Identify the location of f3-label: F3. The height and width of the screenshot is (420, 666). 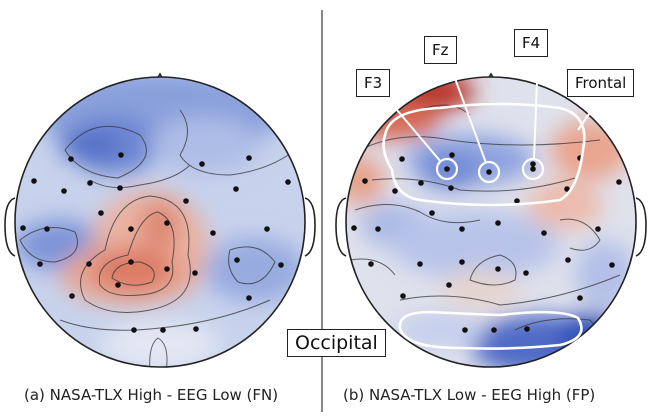
(373, 83).